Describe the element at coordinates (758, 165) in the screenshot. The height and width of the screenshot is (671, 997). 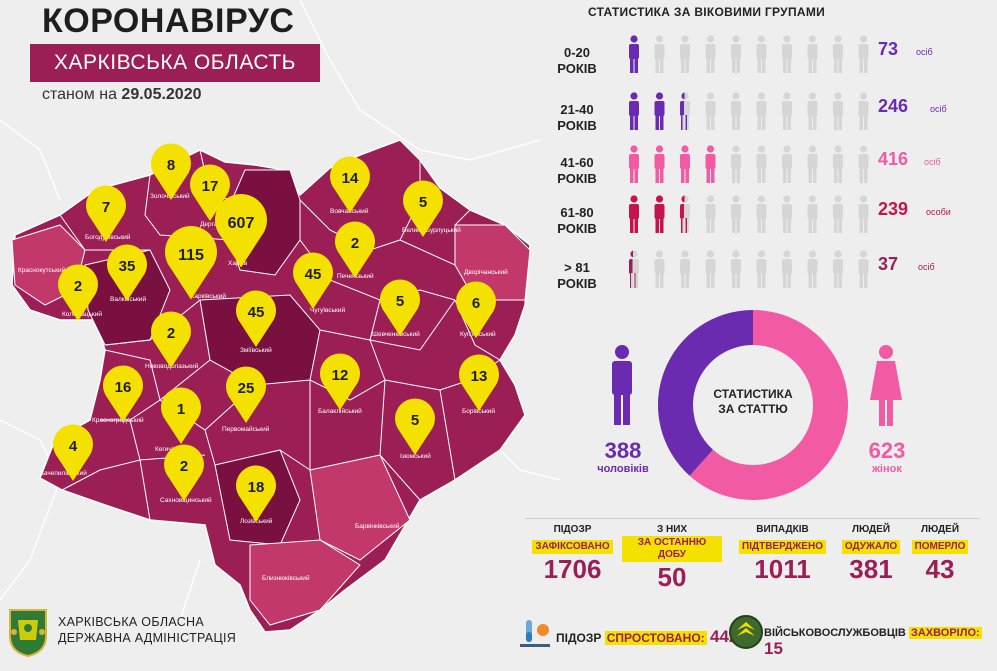
I see `age-row: 41-60 РОКІВ 416 осіб` at that location.